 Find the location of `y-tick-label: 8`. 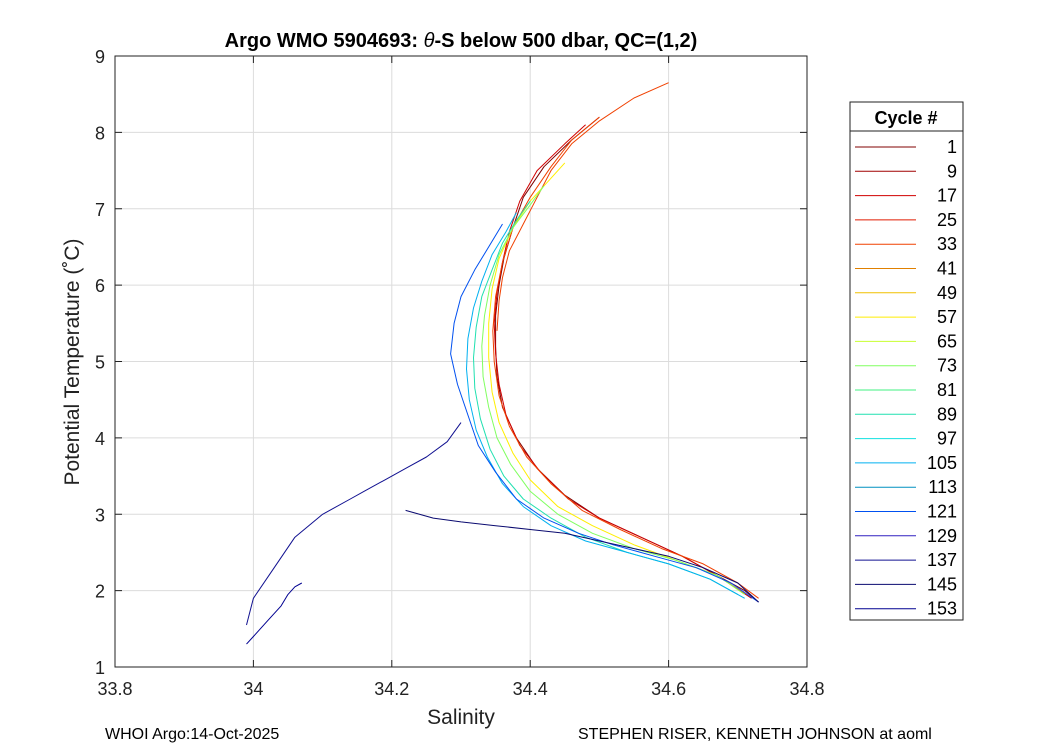

y-tick-label: 8 is located at coordinates (100, 133).